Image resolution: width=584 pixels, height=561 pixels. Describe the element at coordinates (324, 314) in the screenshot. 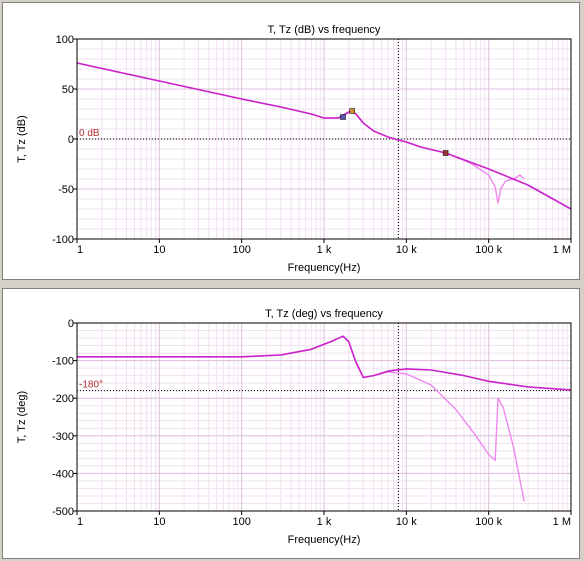

I see `chart-title: T, Tz (deg) vs frequency` at that location.